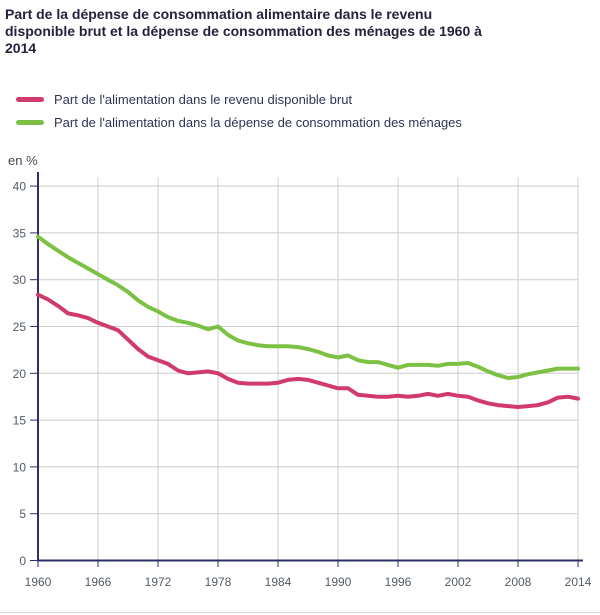 The height and width of the screenshot is (615, 600). I want to click on x-tick-label: 2002, so click(458, 582).